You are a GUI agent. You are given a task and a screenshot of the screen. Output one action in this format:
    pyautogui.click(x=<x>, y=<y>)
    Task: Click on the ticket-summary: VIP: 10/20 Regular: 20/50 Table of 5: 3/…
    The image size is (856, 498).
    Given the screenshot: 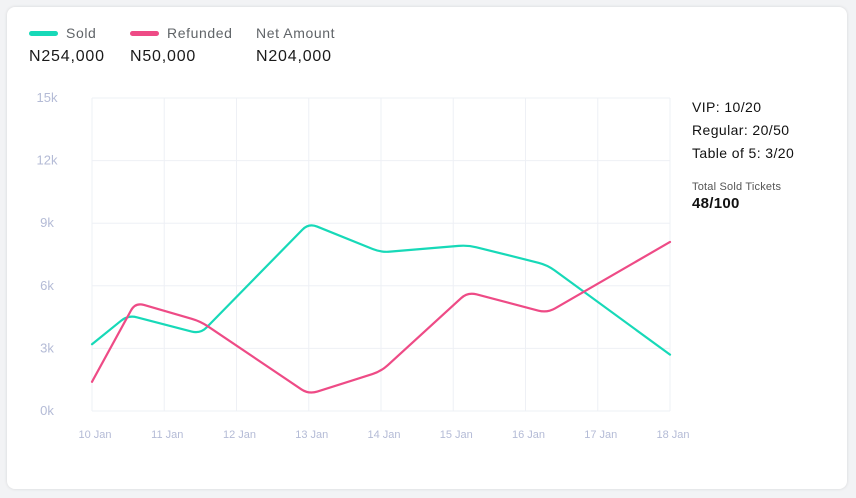 What is the action you would take?
    pyautogui.click(x=767, y=154)
    